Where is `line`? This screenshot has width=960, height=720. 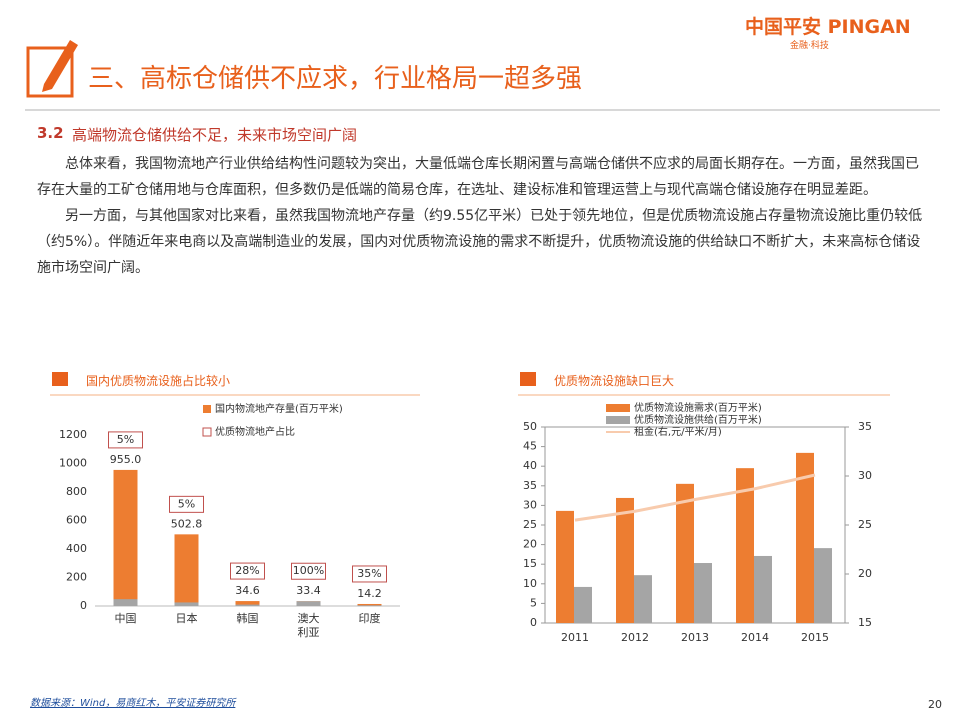 line is located at coordinates (695, 497).